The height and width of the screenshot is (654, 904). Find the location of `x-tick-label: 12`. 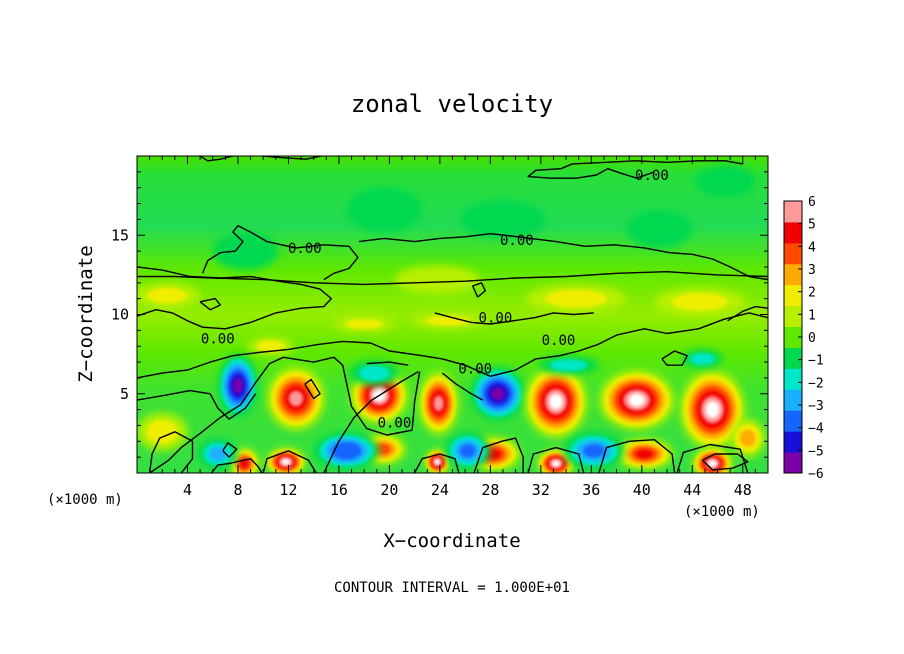

x-tick-label: 12 is located at coordinates (288, 490).